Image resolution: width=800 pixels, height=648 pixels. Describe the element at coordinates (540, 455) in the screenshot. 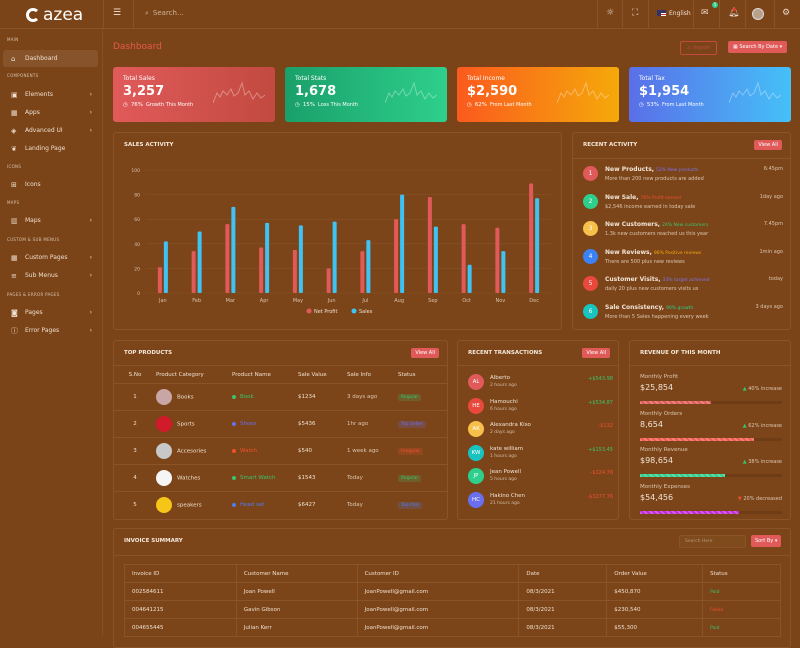

I see `transaction-item: KW kate william 1 hours ago +$153.45` at that location.